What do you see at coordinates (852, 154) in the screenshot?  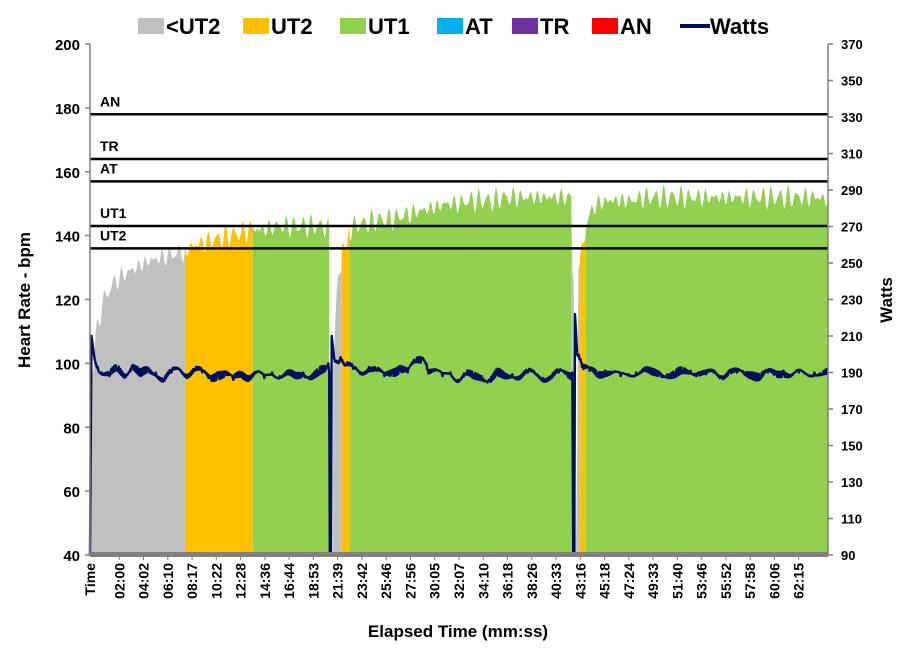 I see `y2-tick-label: 310` at bounding box center [852, 154].